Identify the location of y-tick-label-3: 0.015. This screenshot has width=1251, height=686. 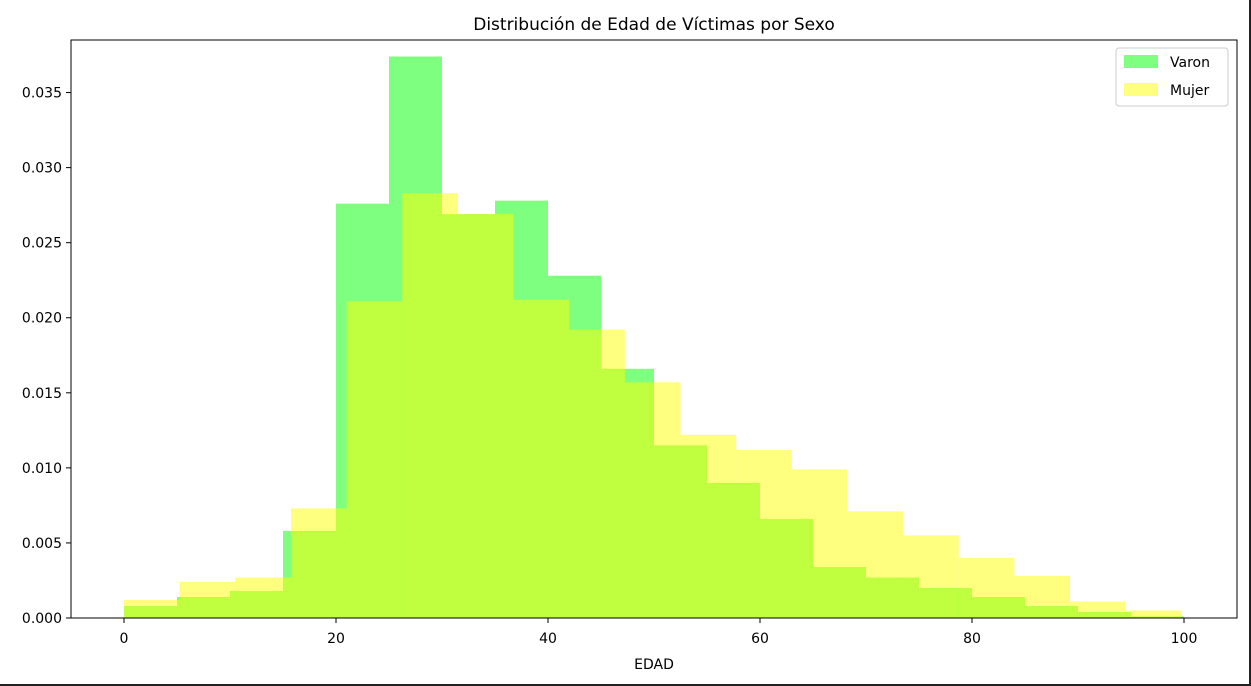
(42, 394).